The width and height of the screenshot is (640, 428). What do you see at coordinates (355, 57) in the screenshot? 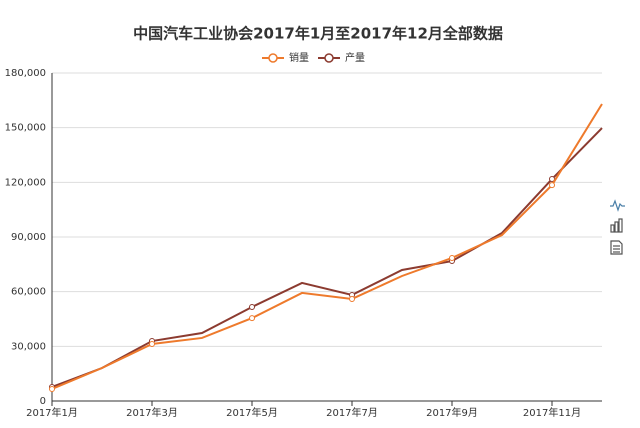
I see `legend-label: 产量` at bounding box center [355, 57].